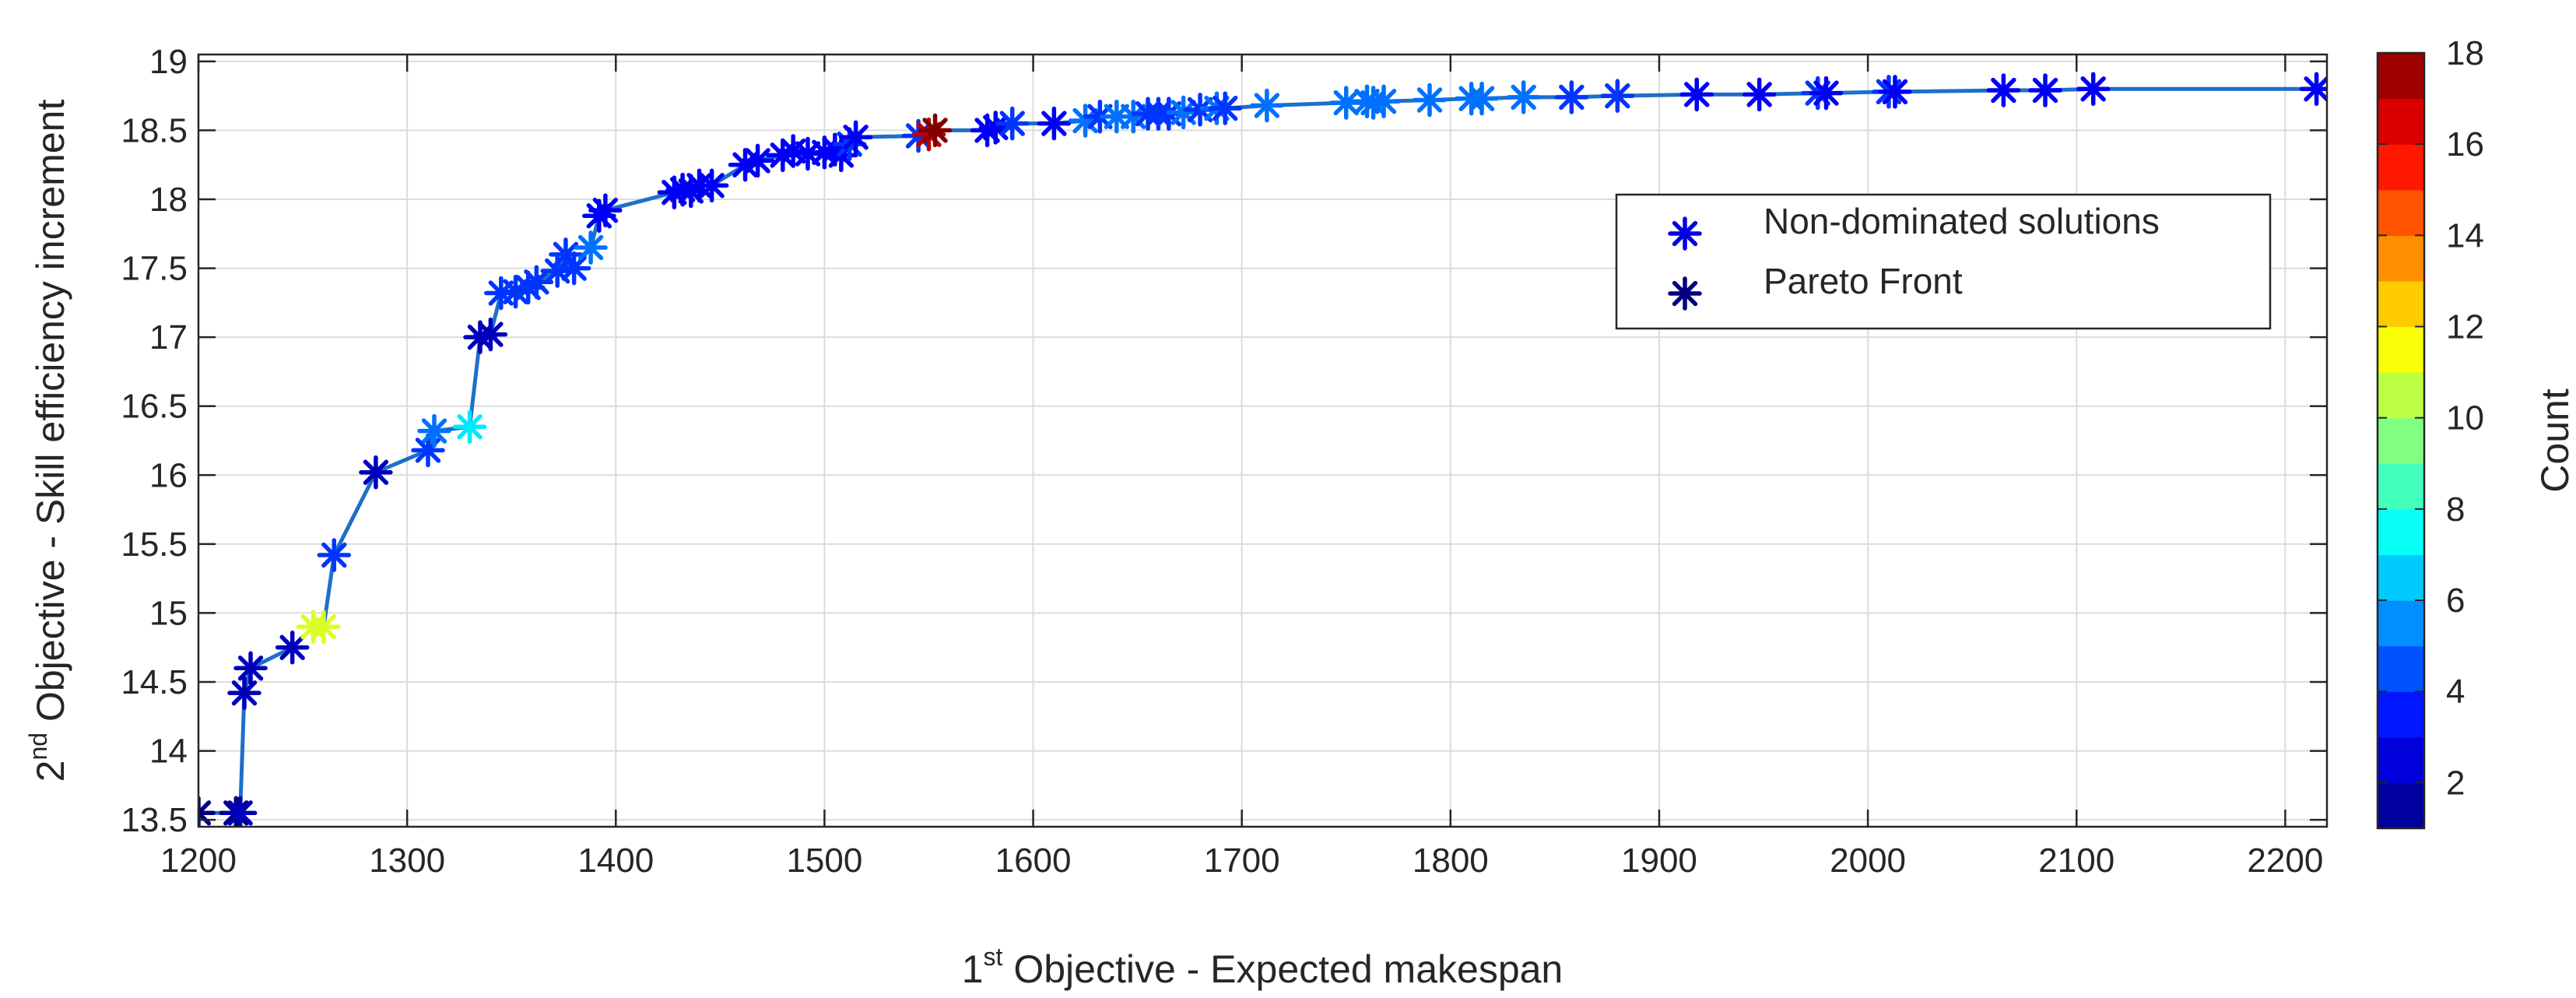 The image size is (2576, 998). I want to click on x-tick-label: 1600, so click(1034, 861).